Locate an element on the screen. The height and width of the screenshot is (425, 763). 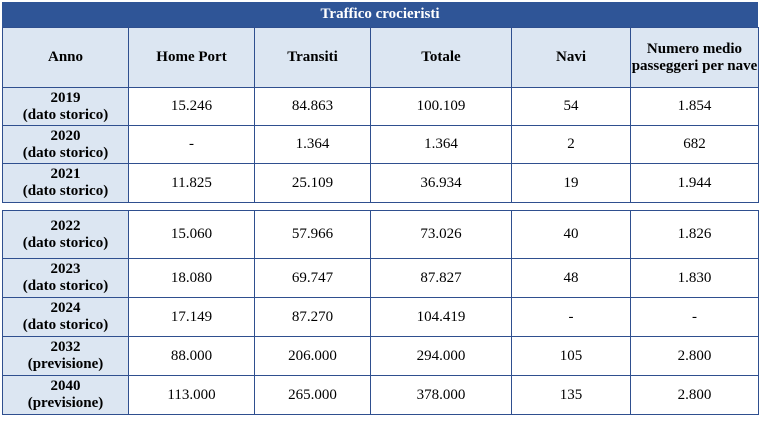
cell-text: Transiti is located at coordinates (312, 57).